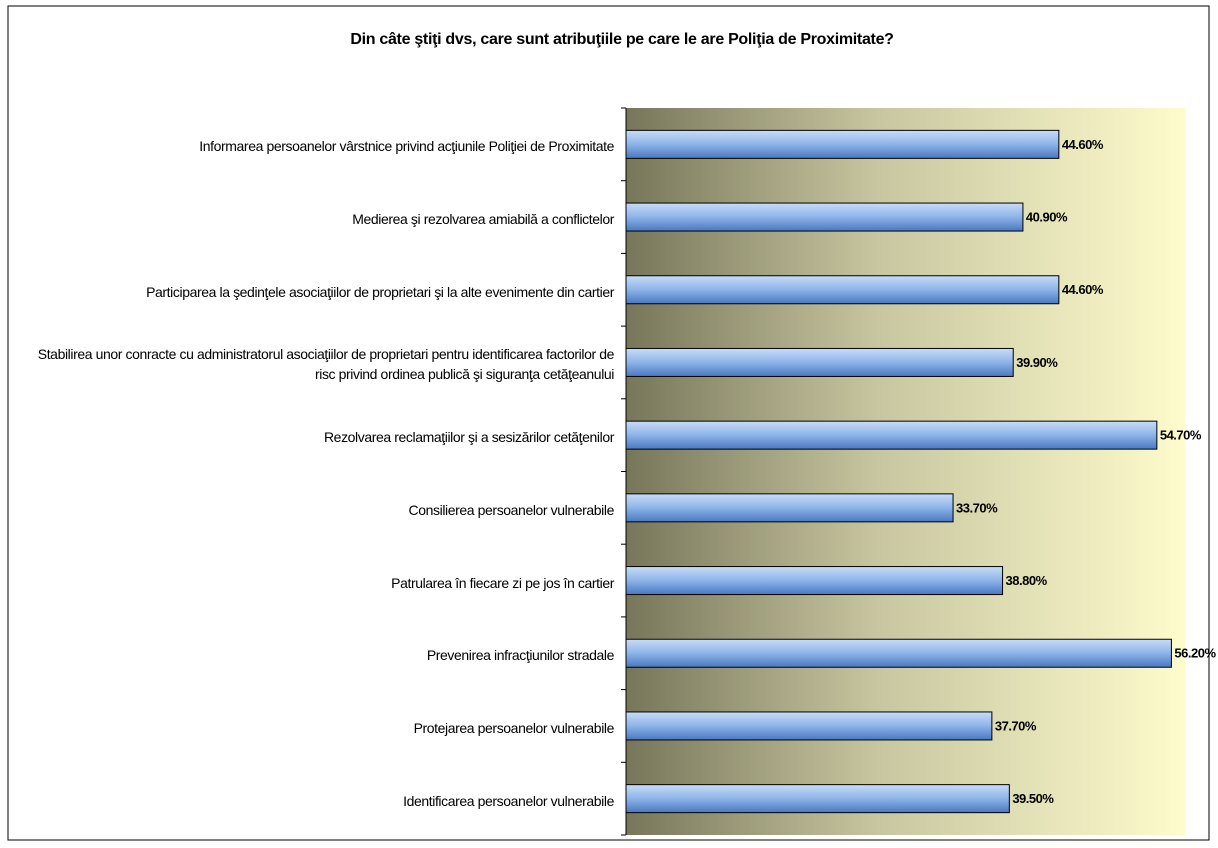 The image size is (1218, 848). Describe the element at coordinates (514, 727) in the screenshot. I see `y-tick-label: Protejarea persoanelor vulnerabile` at that location.